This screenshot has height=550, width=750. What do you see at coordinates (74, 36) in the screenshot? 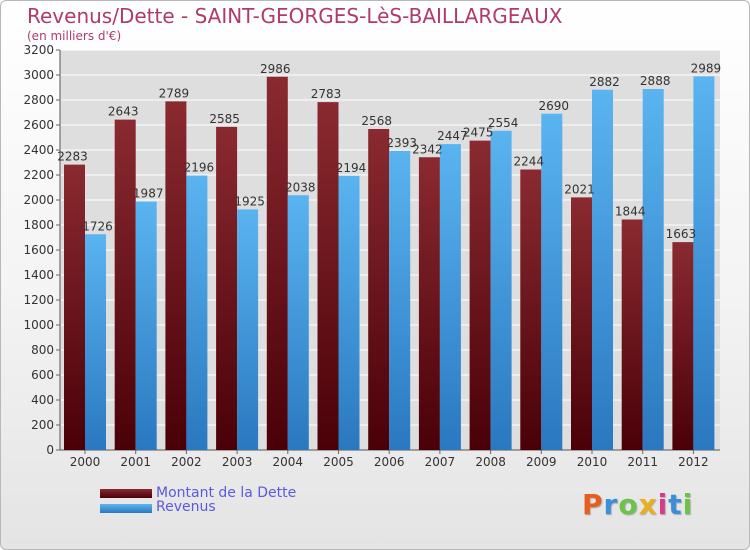
I see `chart-subtitle: (en milliers d'€)` at bounding box center [74, 36].